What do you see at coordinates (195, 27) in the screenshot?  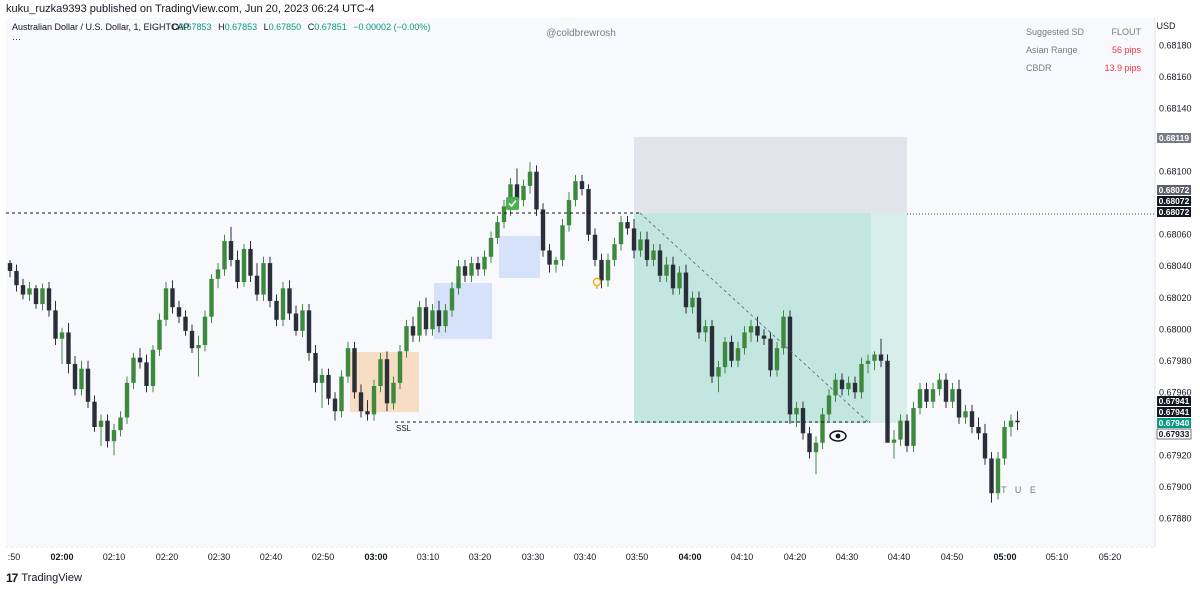 I see `ohlc-open-value: 0.67853` at bounding box center [195, 27].